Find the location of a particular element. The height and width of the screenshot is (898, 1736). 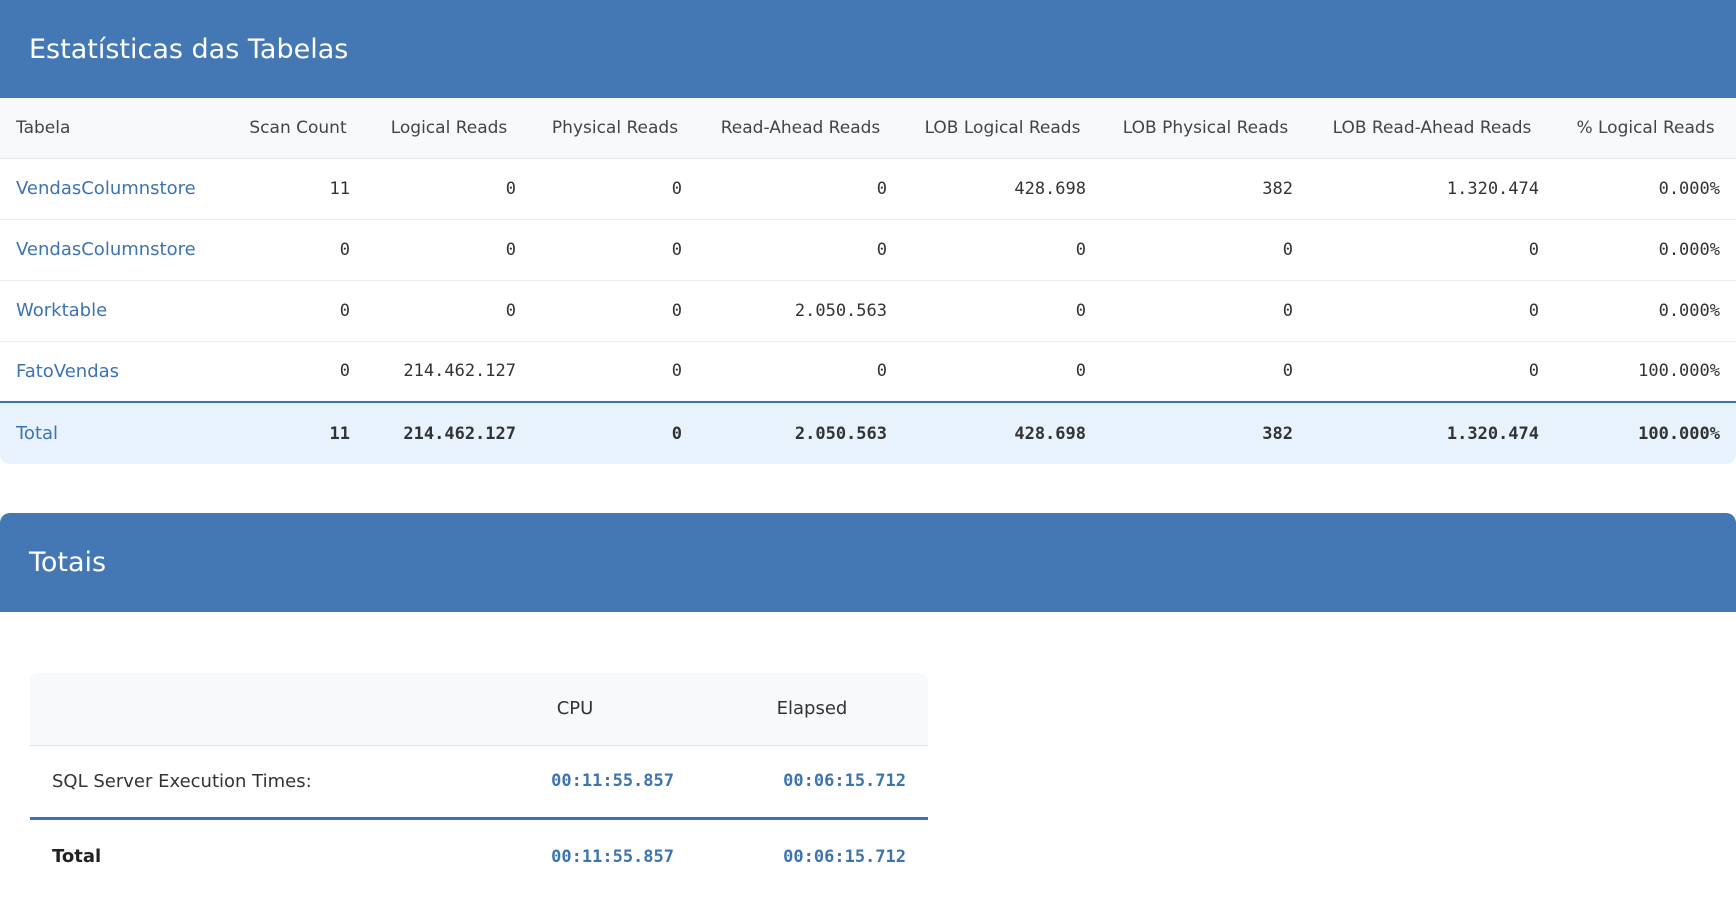

total-cell: 1.320.474 is located at coordinates (1432, 432).